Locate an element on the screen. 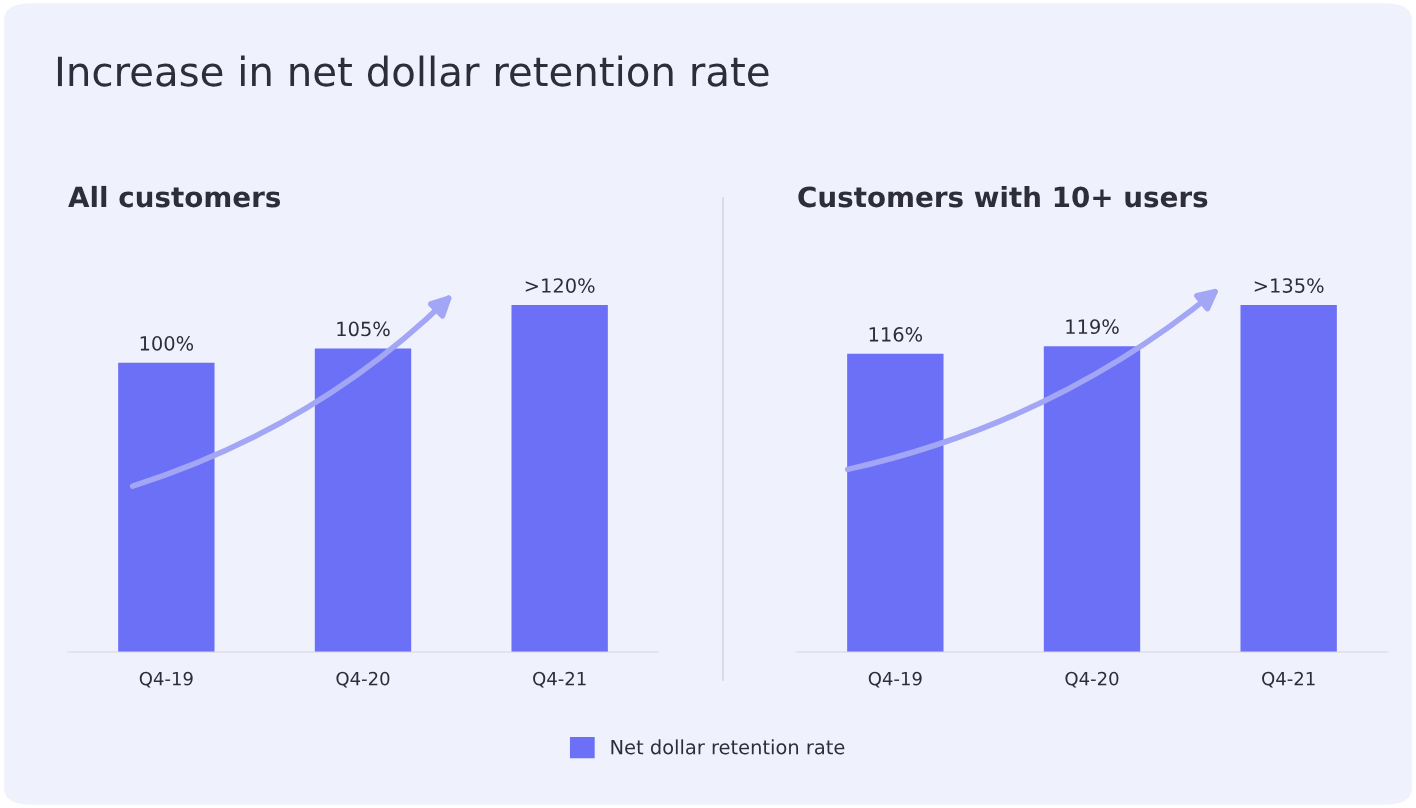 The image size is (1416, 808). data-label: >120% is located at coordinates (560, 285).